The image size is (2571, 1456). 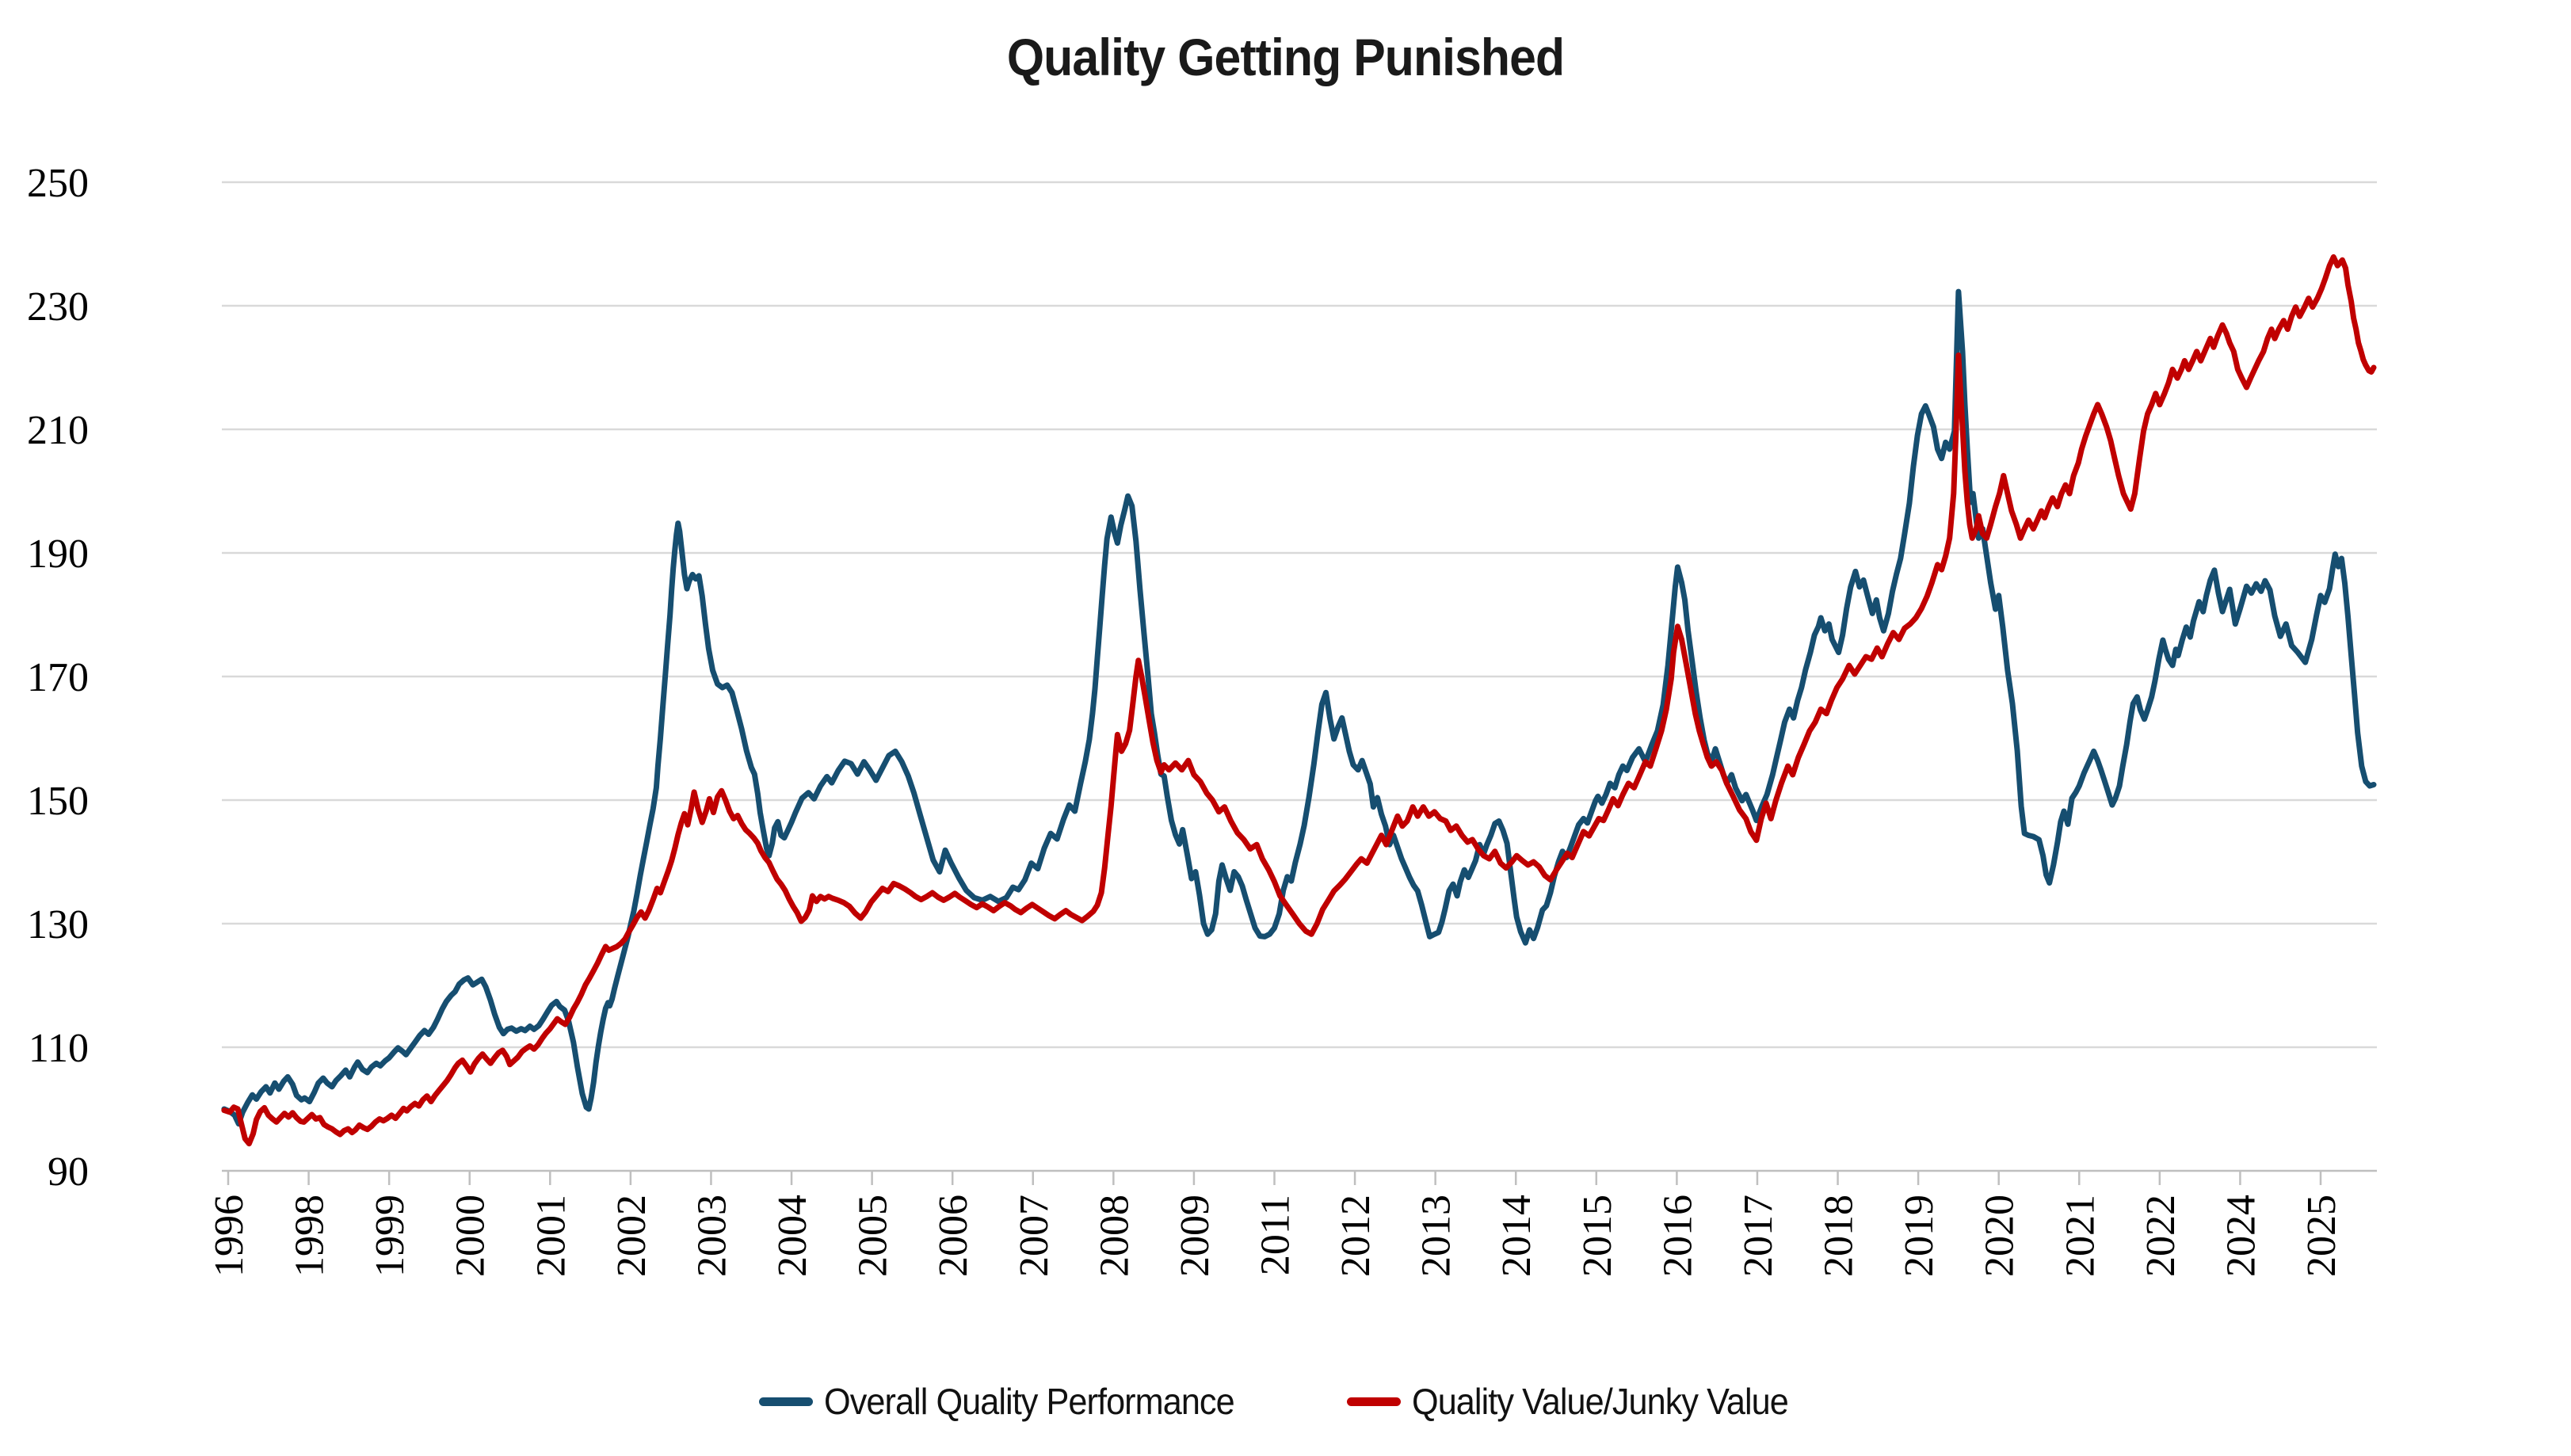 I want to click on legend-line-blue-icon, so click(x=785, y=1401).